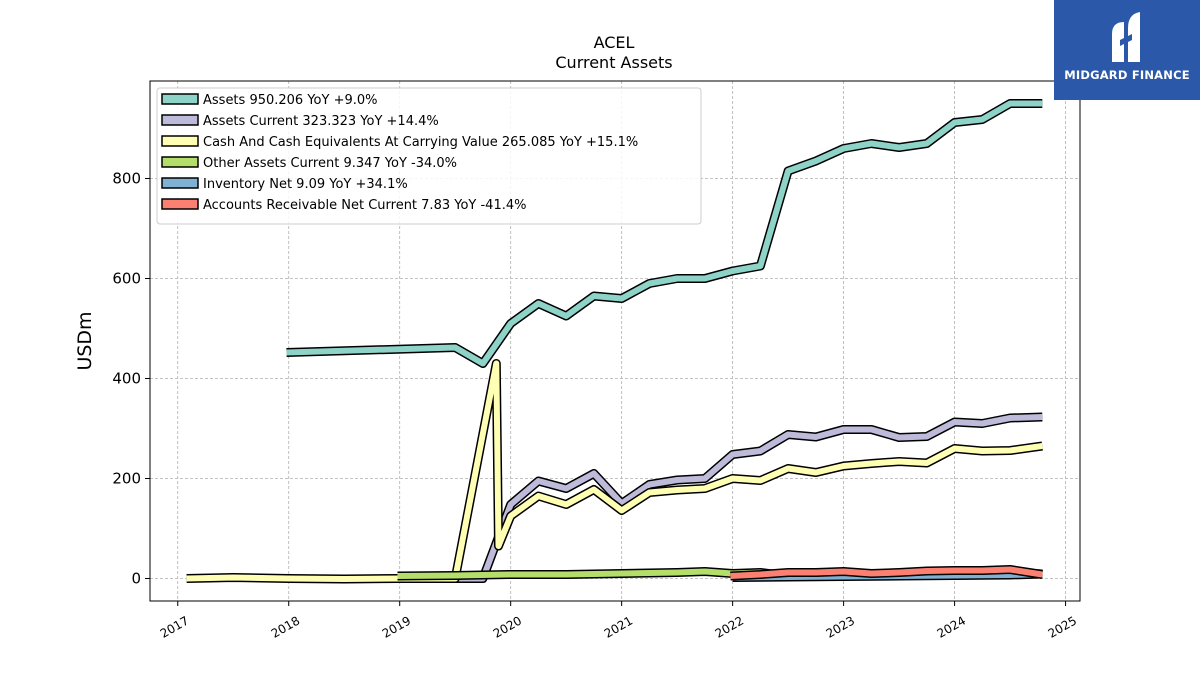 This screenshot has width=1200, height=675. I want to click on legend-box, so click(429, 156).